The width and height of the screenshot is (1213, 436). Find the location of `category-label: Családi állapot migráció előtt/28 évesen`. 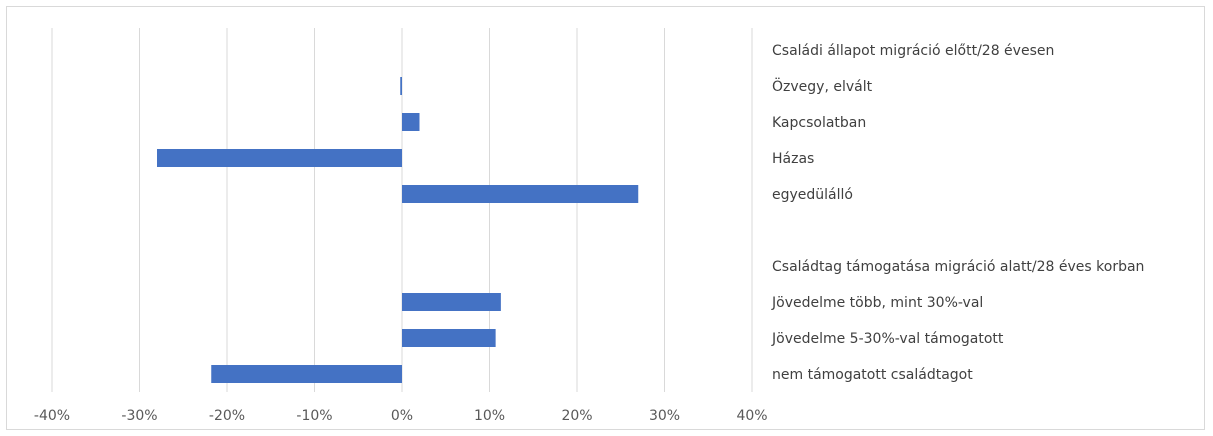

category-label: Családi állapot migráció előtt/28 évesen is located at coordinates (913, 51).